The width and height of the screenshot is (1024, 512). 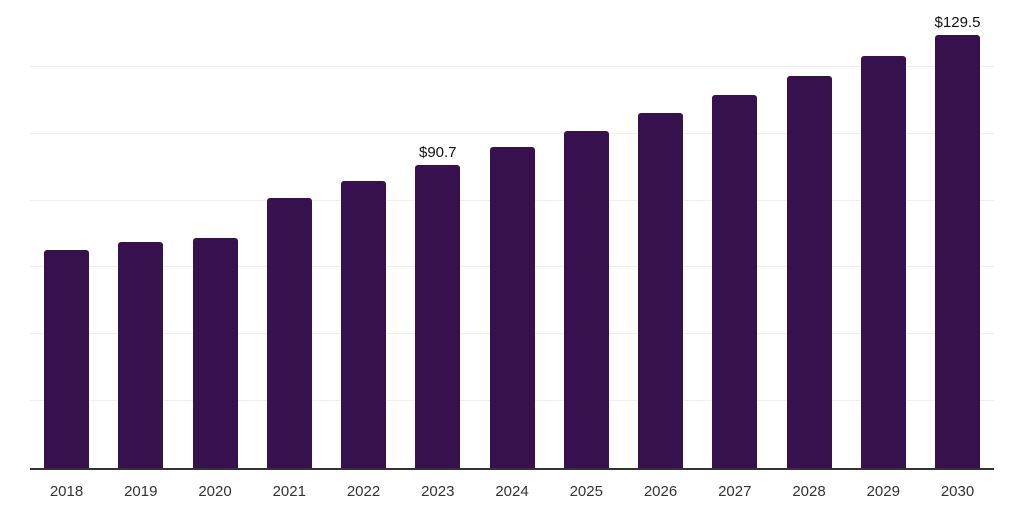 What do you see at coordinates (363, 324) in the screenshot?
I see `bar-2022` at bounding box center [363, 324].